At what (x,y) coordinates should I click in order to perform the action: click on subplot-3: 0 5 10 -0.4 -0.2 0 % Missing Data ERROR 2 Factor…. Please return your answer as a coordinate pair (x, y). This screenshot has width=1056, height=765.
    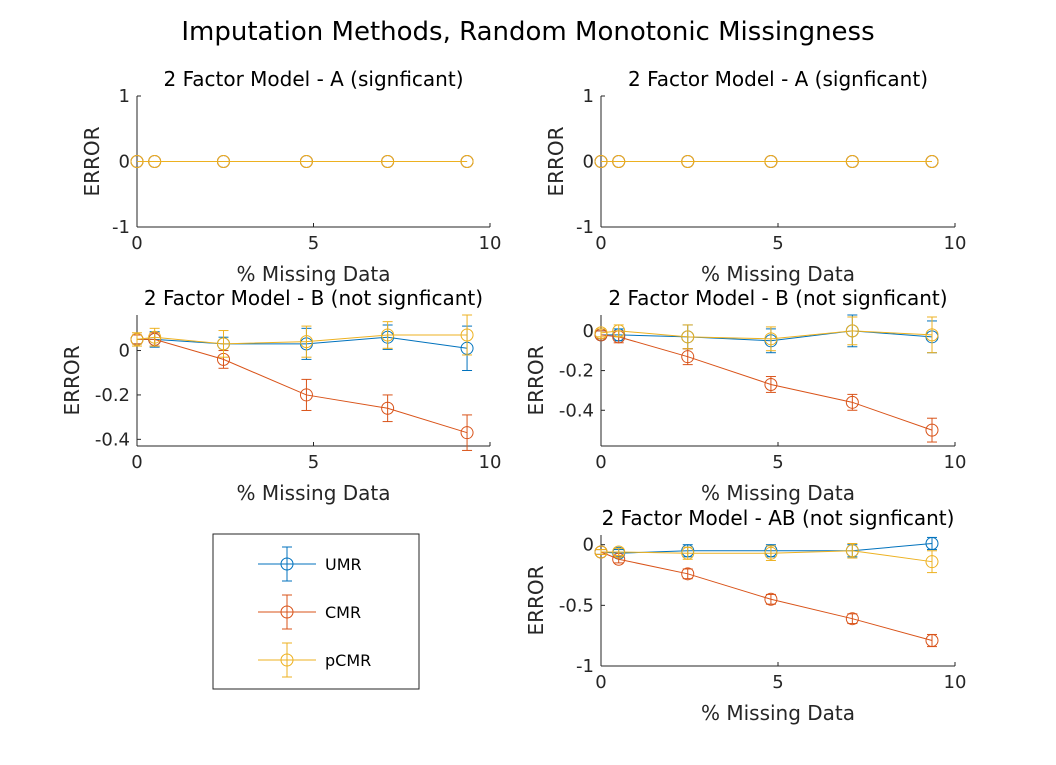
    Looking at the image, I should click on (280, 395).